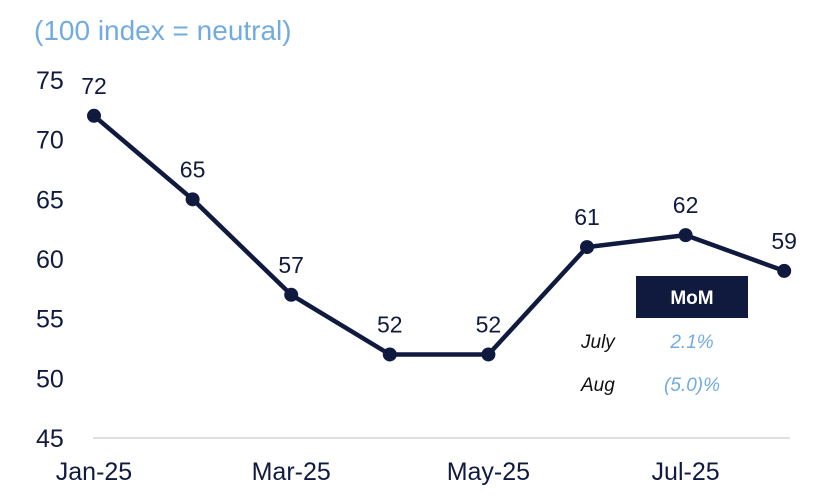 The width and height of the screenshot is (832, 502). What do you see at coordinates (193, 169) in the screenshot?
I see `data-label: 65` at bounding box center [193, 169].